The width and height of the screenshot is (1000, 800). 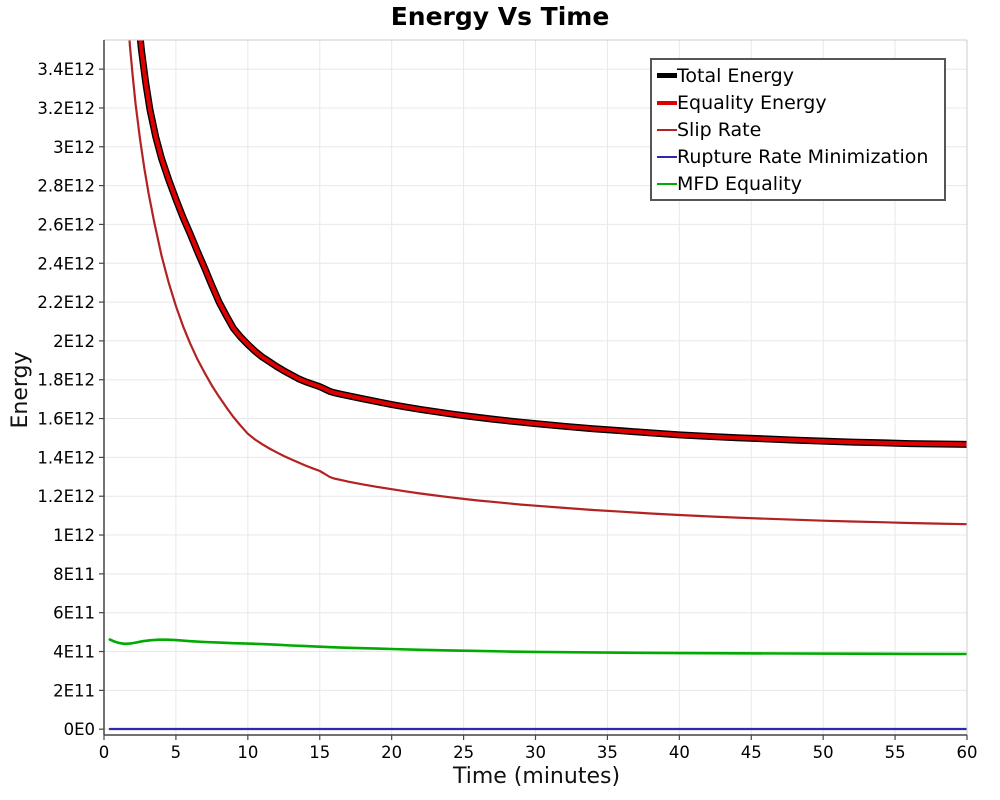 What do you see at coordinates (66, 69) in the screenshot?
I see `y-tick-label: 3.4E12` at bounding box center [66, 69].